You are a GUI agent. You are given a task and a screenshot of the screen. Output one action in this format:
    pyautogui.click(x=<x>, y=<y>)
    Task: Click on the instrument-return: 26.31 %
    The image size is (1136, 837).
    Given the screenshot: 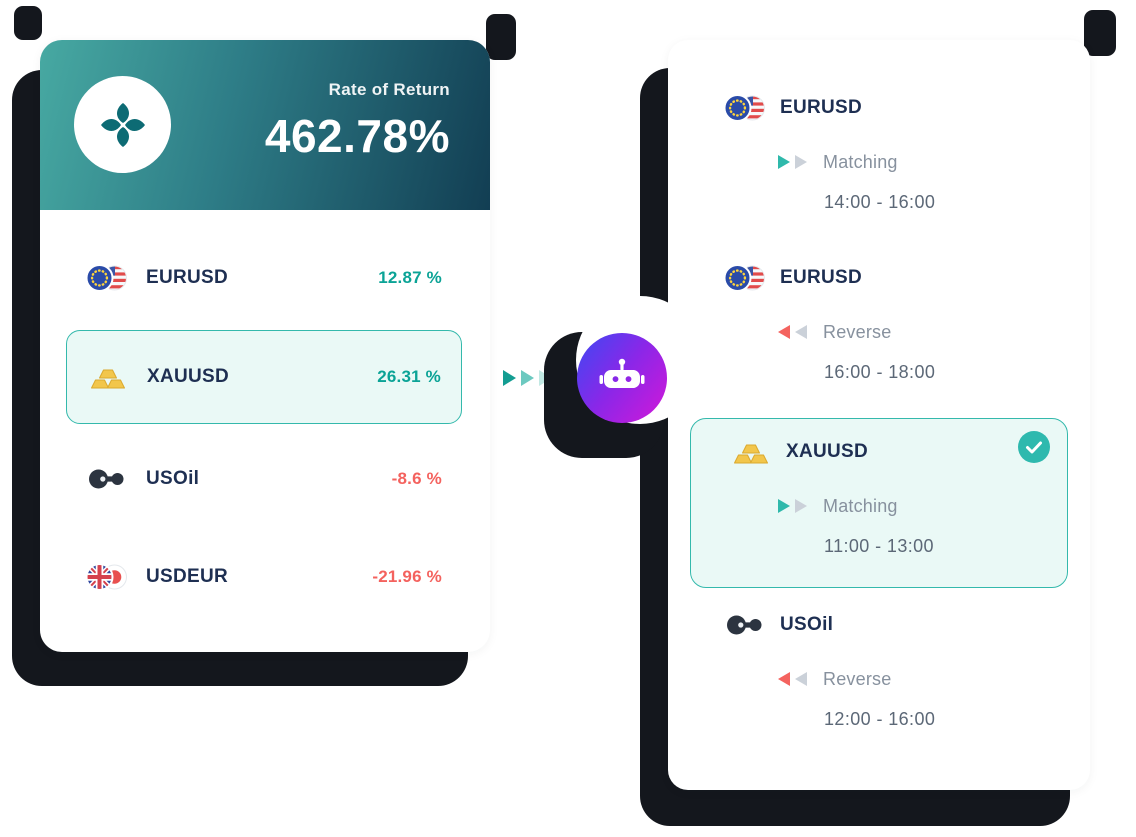 What is the action you would take?
    pyautogui.click(x=409, y=376)
    